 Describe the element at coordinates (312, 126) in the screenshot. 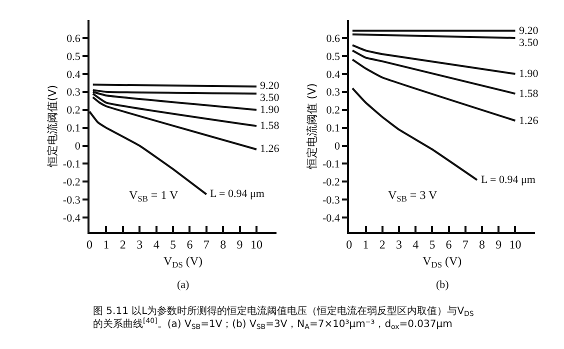

I see `y-axis-title: 恒定电流阈值 (V)` at that location.